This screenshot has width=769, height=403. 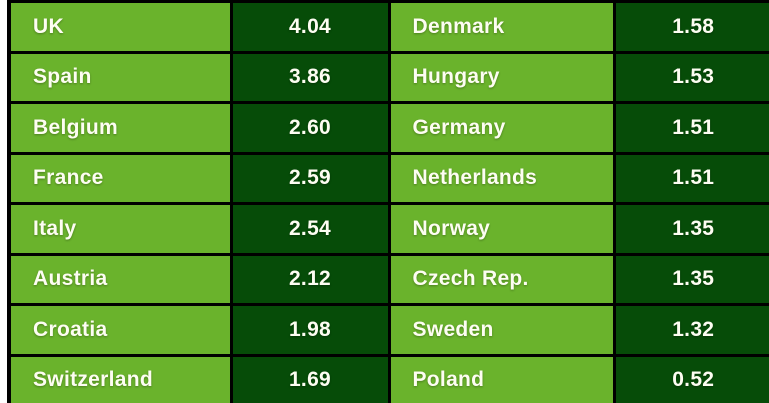 What do you see at coordinates (501, 330) in the screenshot?
I see `country-cell: Sweden` at bounding box center [501, 330].